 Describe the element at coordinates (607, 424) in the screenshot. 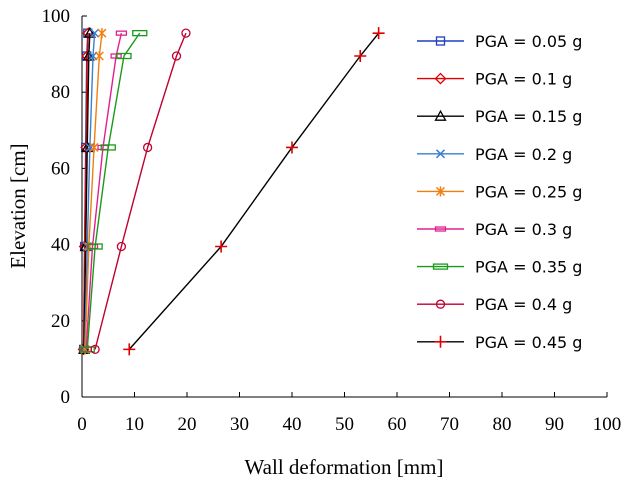

I see `x-tick-label: 100` at that location.